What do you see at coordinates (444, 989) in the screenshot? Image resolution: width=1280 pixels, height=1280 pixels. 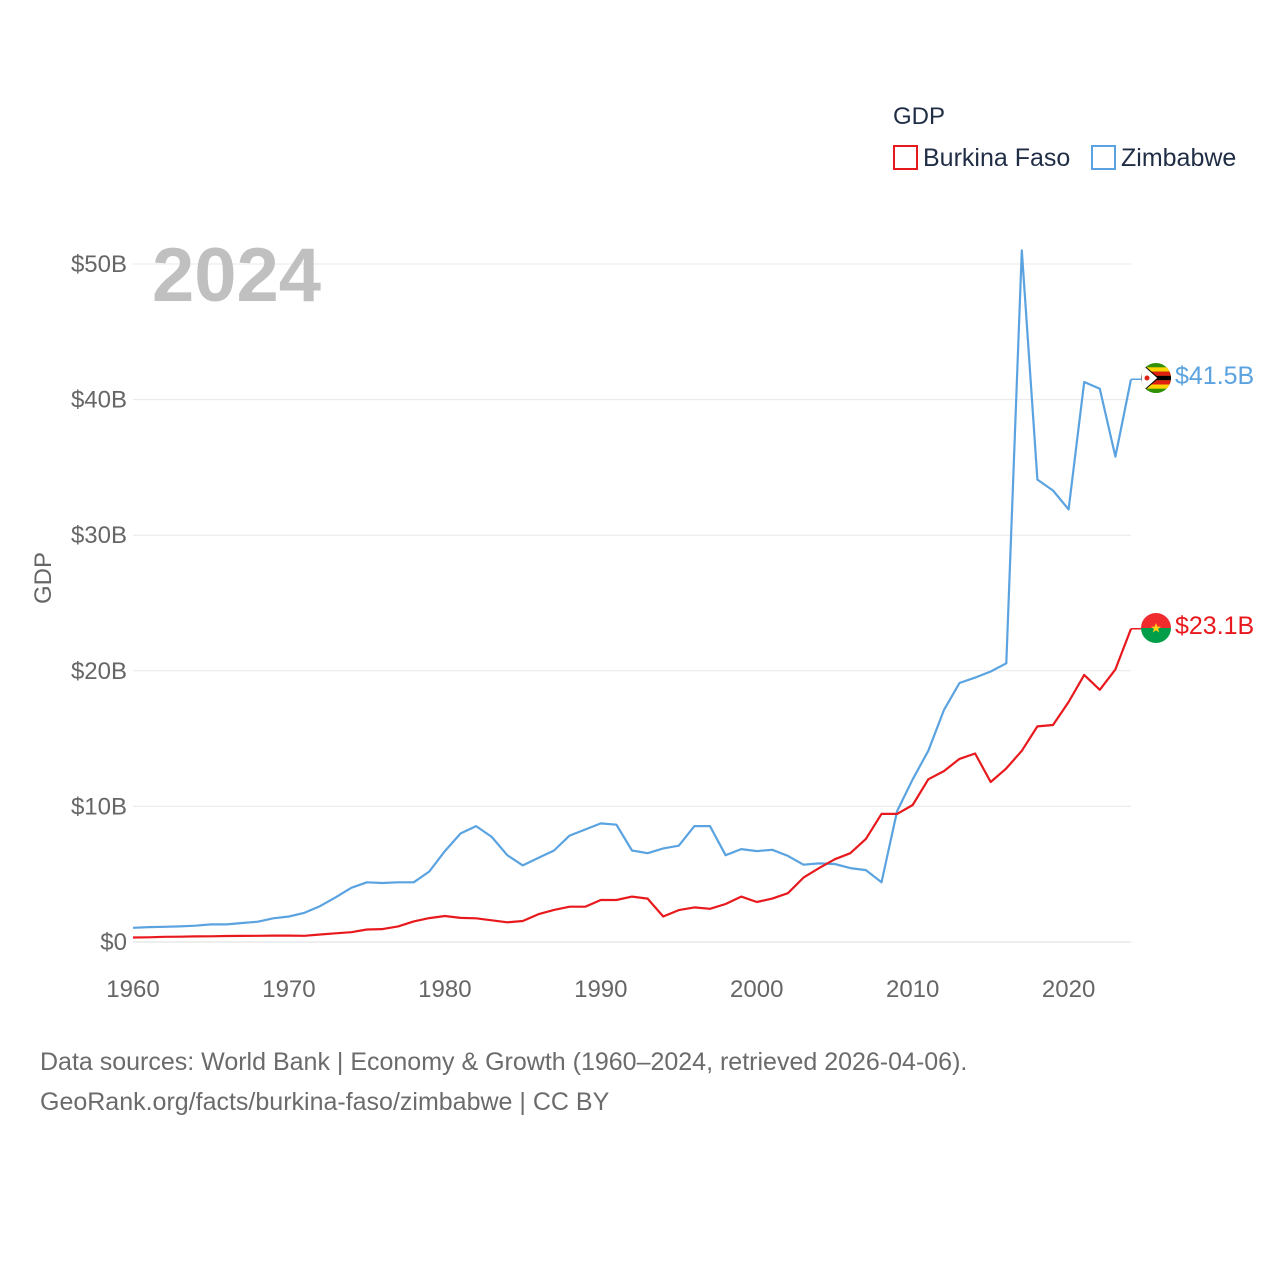 I see `x-tick-label: 1980` at bounding box center [444, 989].